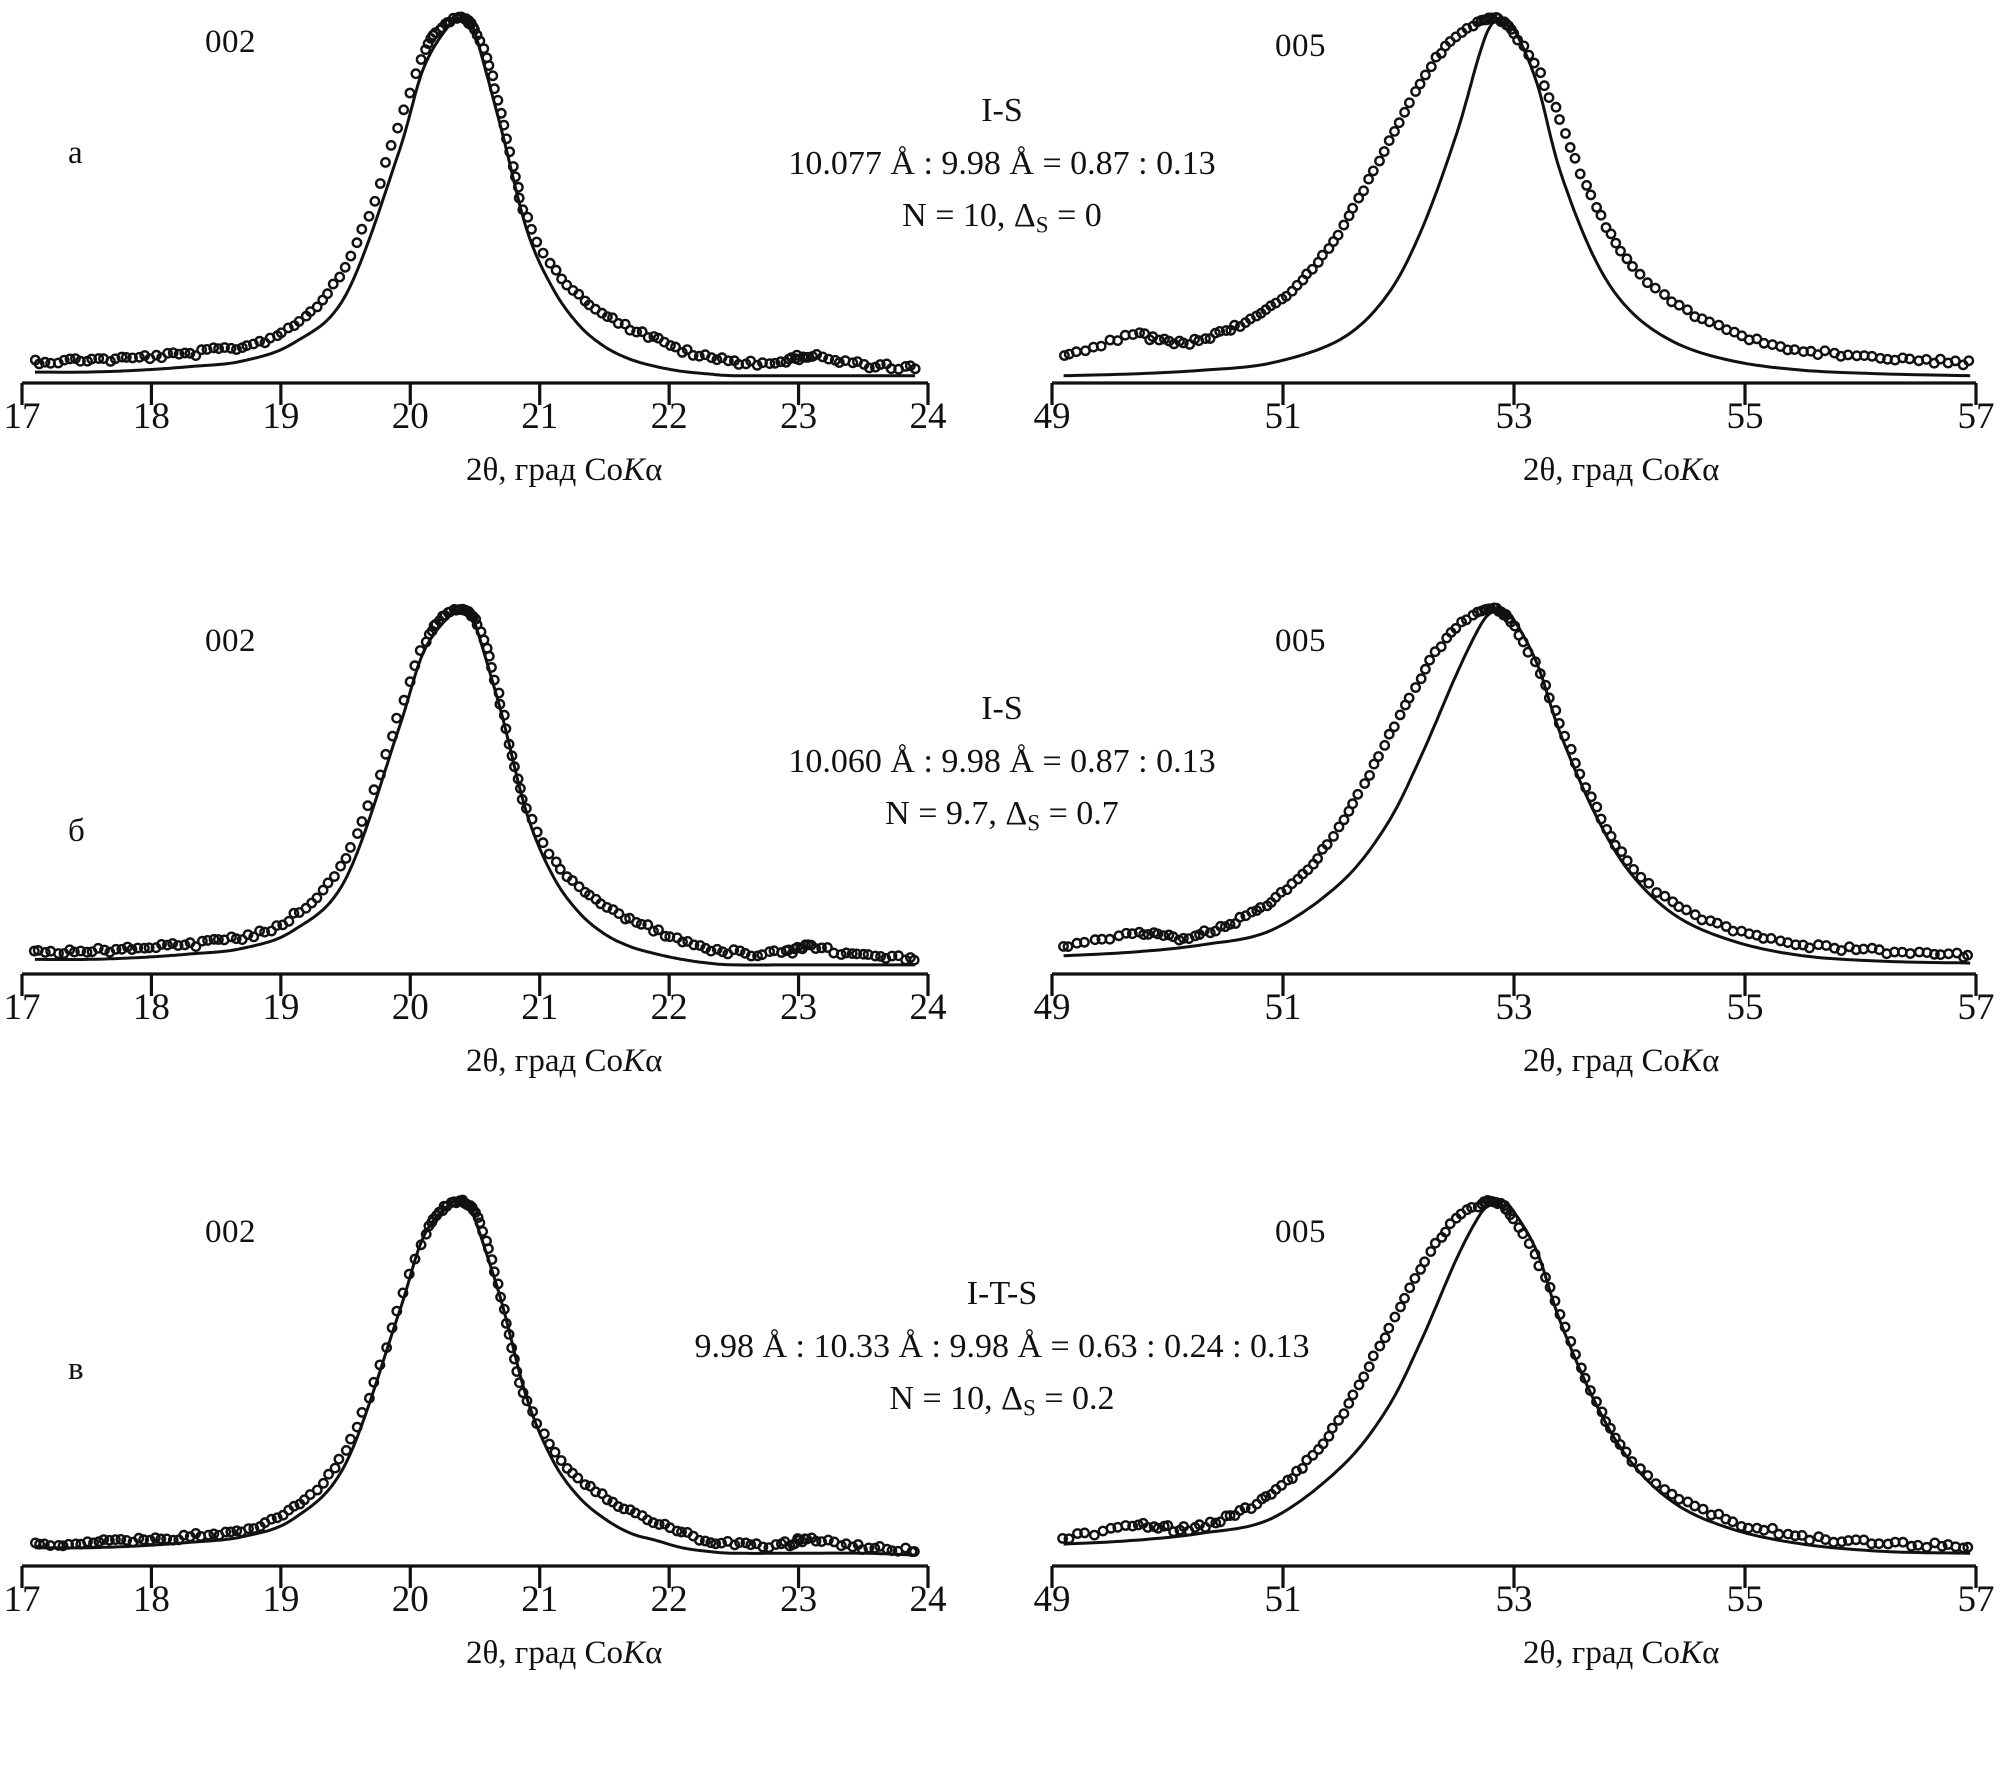 Image resolution: width=2004 pixels, height=1774 pixels. Describe the element at coordinates (564, 470) in the screenshot. I see `x-axis-caption-a-002: 2θ, град CoKα` at that location.